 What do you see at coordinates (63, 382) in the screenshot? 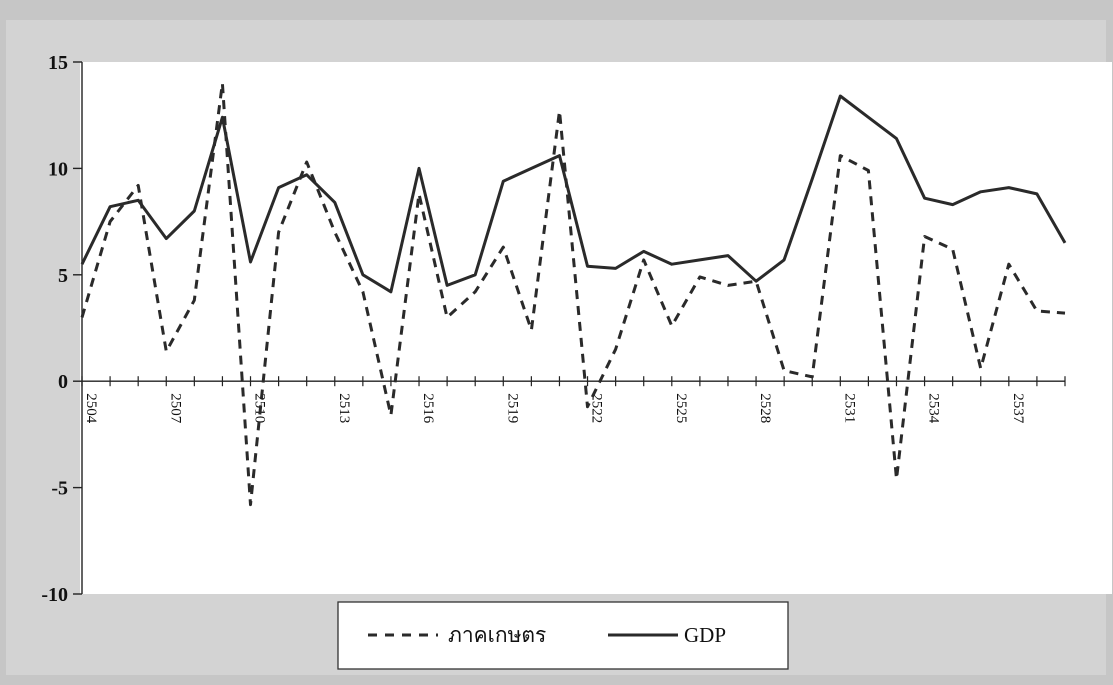
I see `y-tick-label: 0` at bounding box center [63, 382].